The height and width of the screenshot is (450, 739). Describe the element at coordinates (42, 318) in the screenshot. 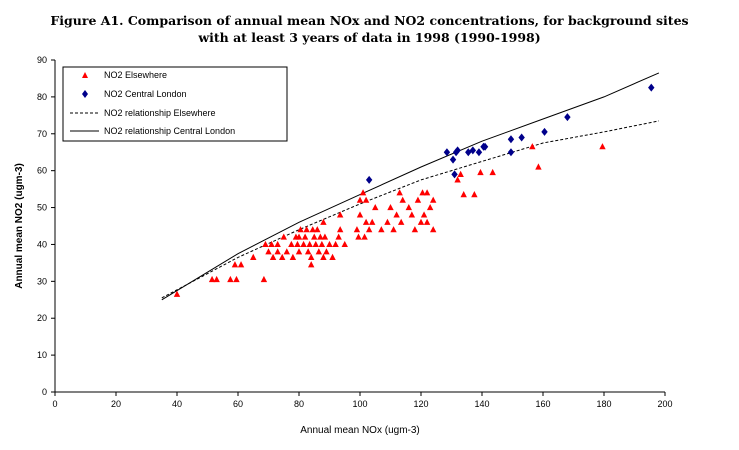

I see `y-tick-label: 20` at that location.